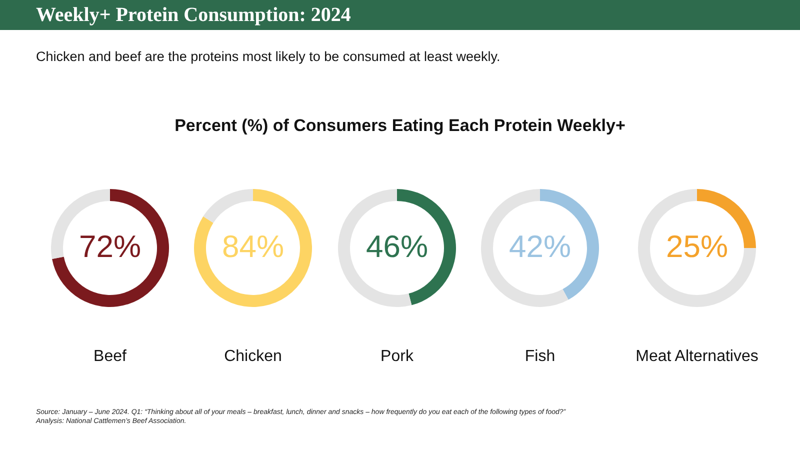  I want to click on text: Chicken, so click(253, 356).